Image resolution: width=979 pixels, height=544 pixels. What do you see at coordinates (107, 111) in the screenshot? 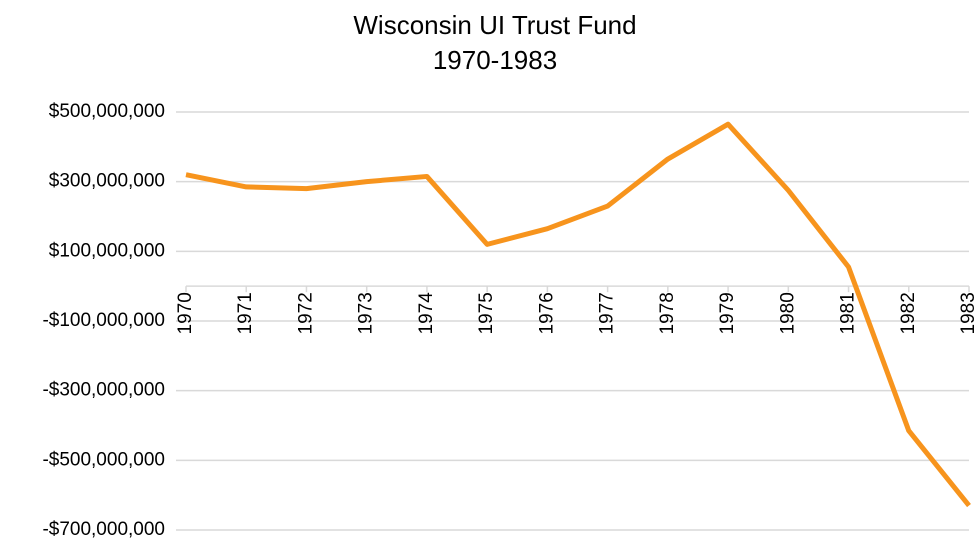
I see `y-tick-label: $500,000,000` at bounding box center [107, 111].